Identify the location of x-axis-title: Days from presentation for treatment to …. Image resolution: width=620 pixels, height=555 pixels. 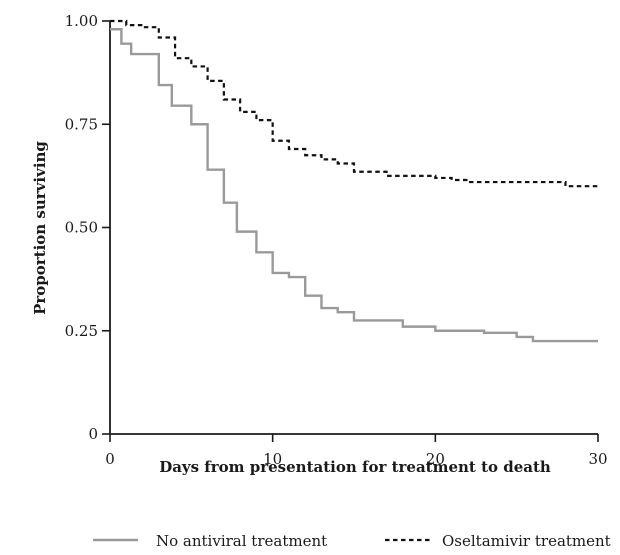
(355, 467).